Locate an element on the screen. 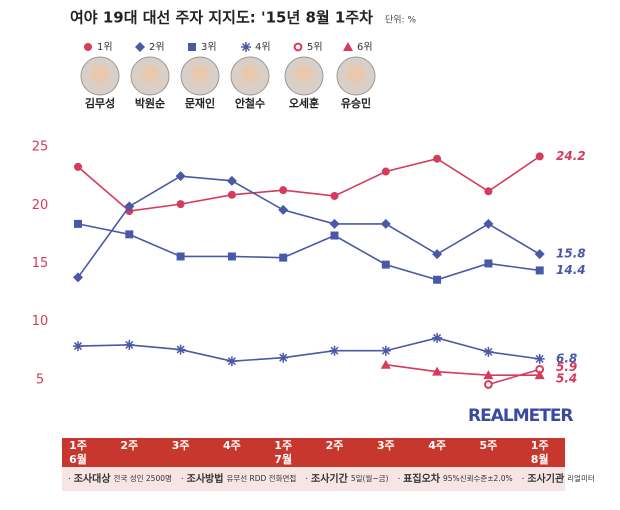 The image size is (620, 510). footer-label: 표집오차 is located at coordinates (422, 478).